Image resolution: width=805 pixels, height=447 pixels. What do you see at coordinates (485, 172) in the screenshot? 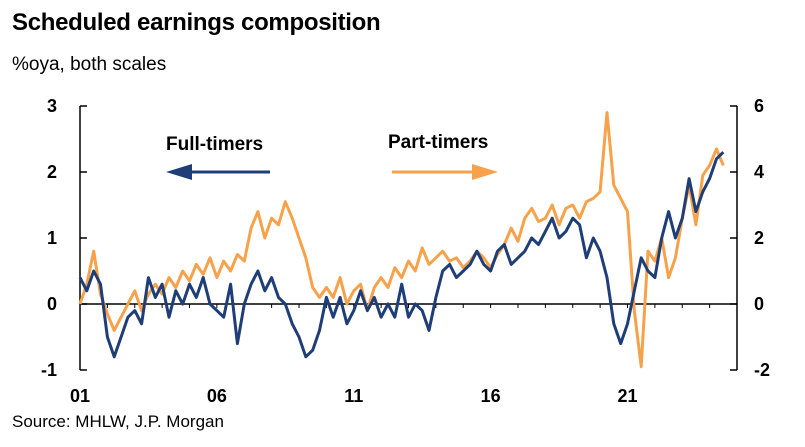
I see `right-arrow-head` at bounding box center [485, 172].